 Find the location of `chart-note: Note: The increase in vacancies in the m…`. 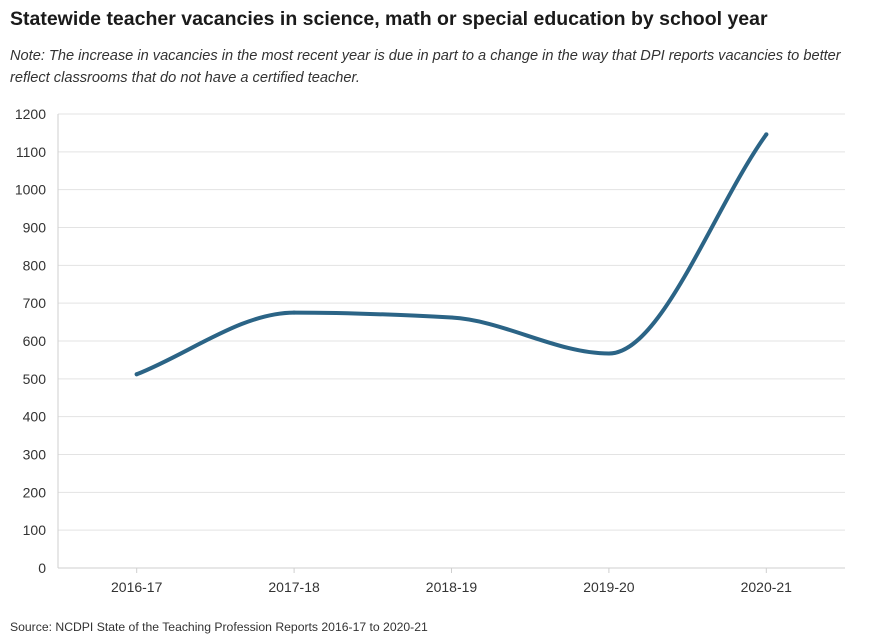

chart-note: Note: The increase in vacancies in the m… is located at coordinates (425, 67).